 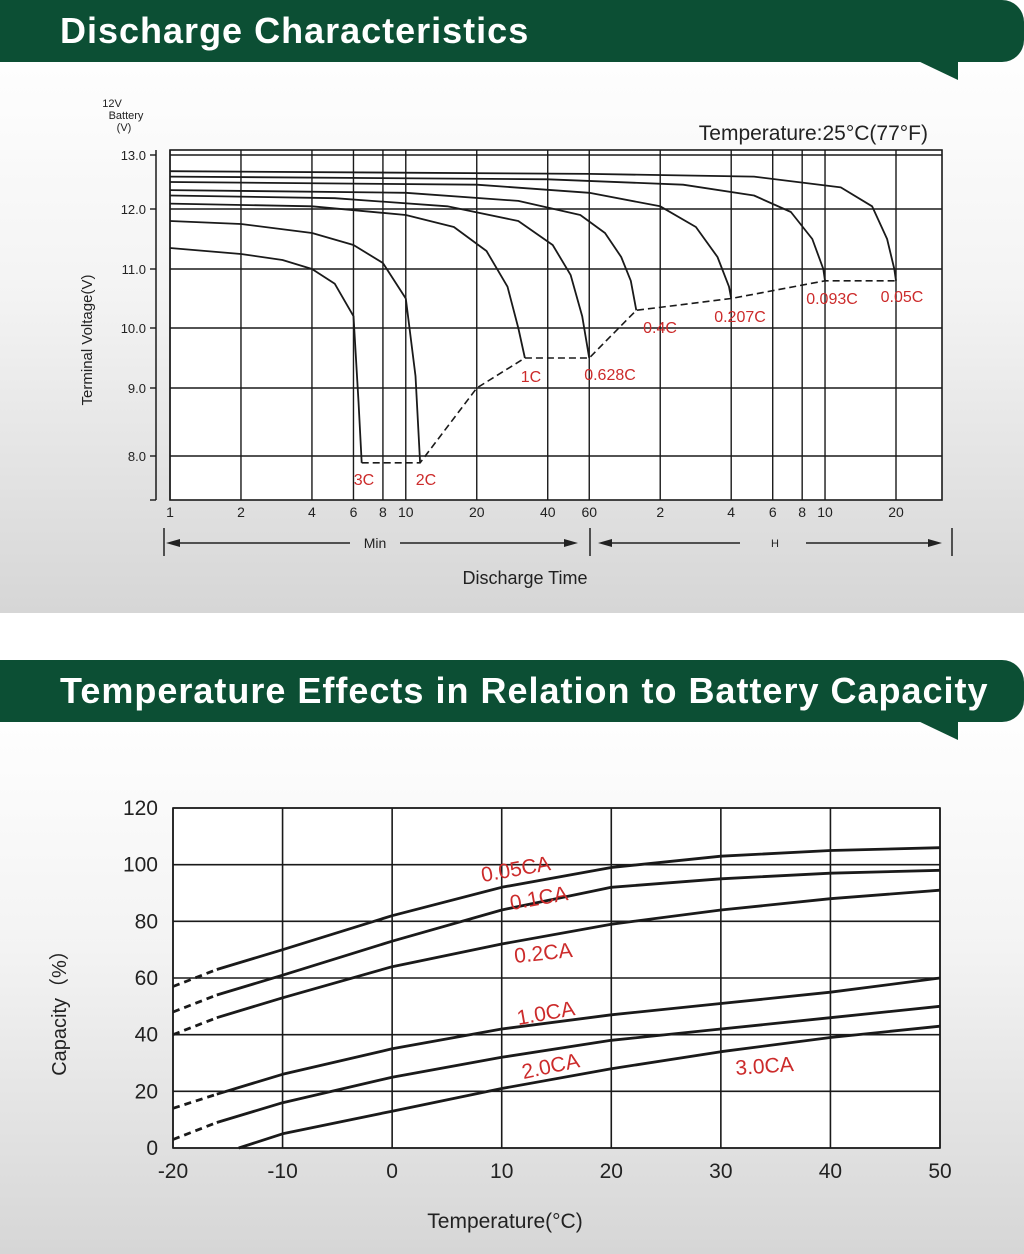 I want to click on discharge-banner: Discharge Characteristics, so click(x=512, y=31).